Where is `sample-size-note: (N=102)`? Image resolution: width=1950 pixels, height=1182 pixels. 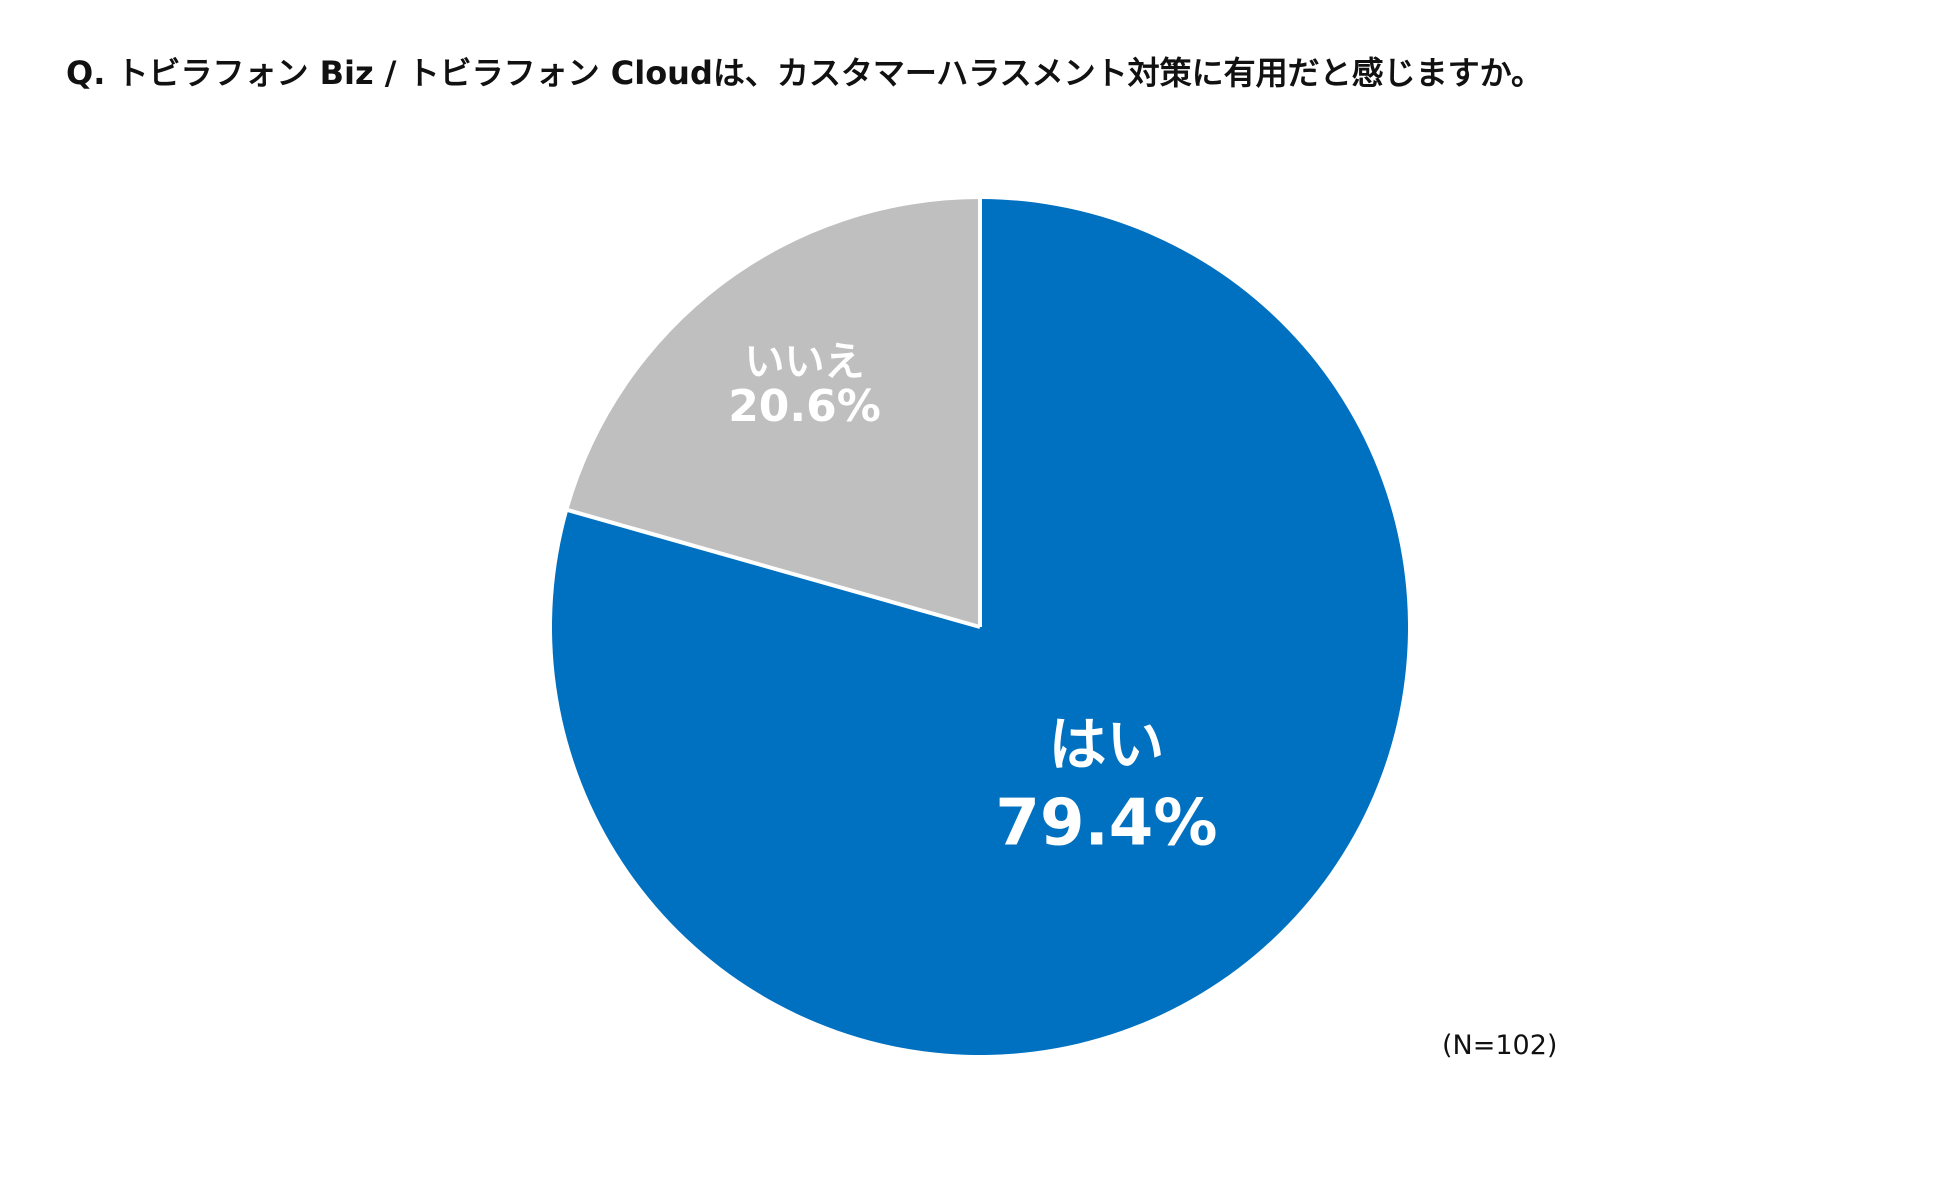 sample-size-note: (N=102) is located at coordinates (1500, 1045).